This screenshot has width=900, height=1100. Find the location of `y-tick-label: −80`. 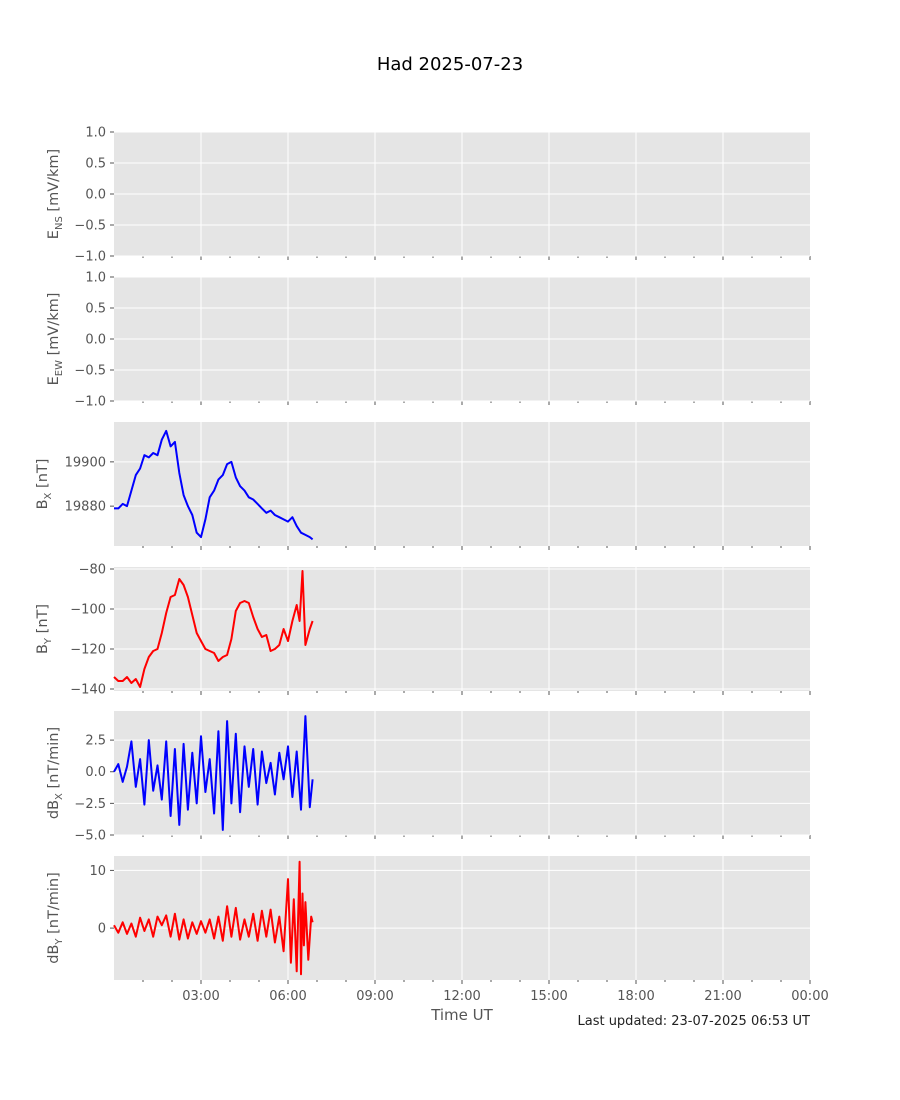

y-tick-label: −80 is located at coordinates (92, 570).